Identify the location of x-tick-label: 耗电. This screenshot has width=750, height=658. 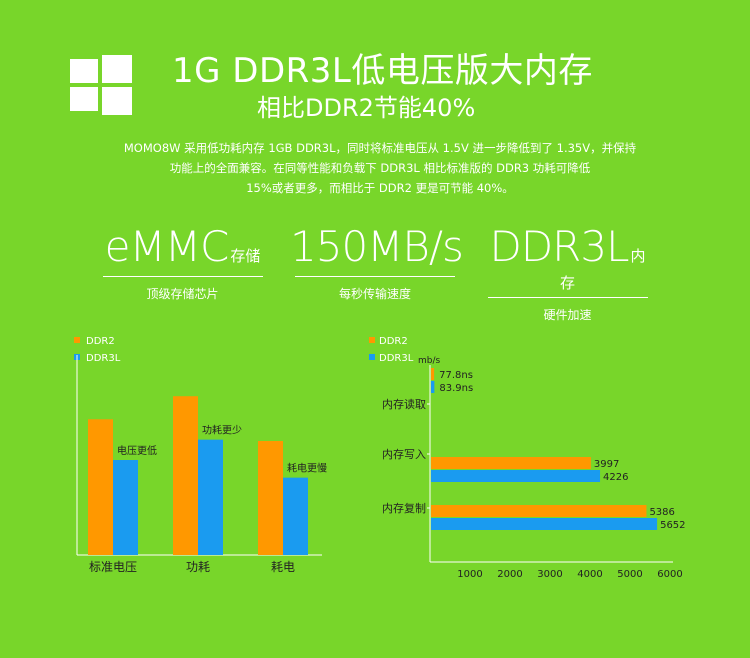
(283, 567).